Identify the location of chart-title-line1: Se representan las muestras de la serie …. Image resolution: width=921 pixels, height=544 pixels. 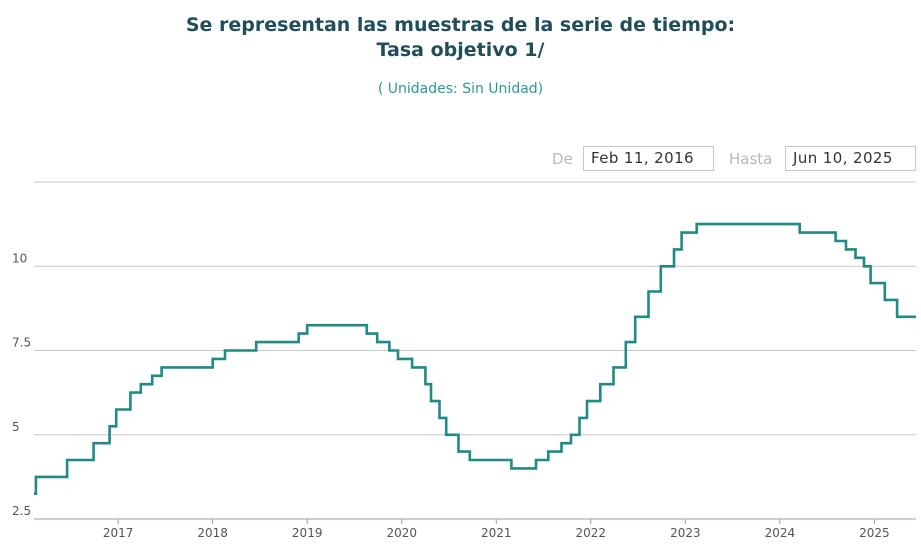
(460, 25).